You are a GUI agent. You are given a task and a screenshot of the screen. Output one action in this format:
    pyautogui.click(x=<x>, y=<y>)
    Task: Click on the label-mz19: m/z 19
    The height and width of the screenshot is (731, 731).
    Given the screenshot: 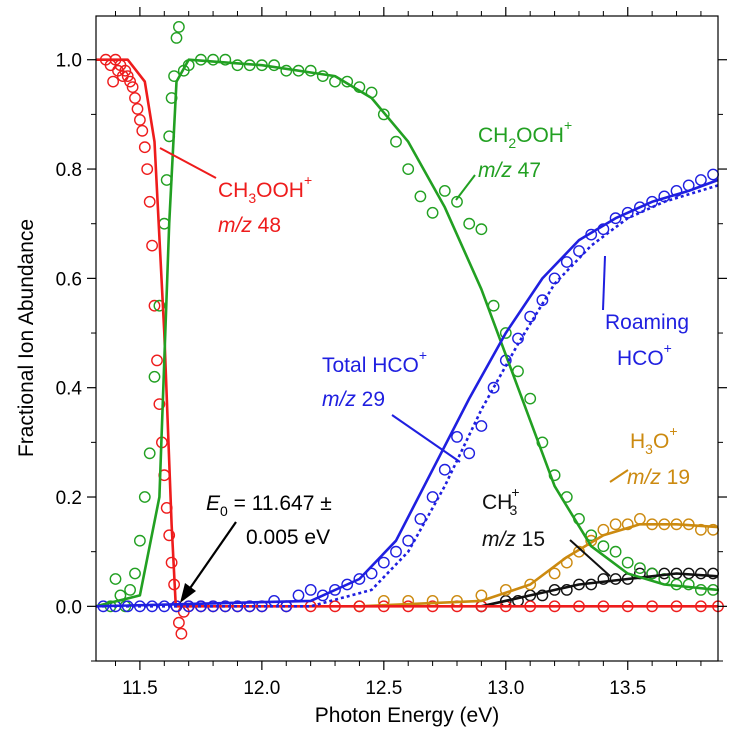 What is the action you would take?
    pyautogui.click(x=658, y=477)
    